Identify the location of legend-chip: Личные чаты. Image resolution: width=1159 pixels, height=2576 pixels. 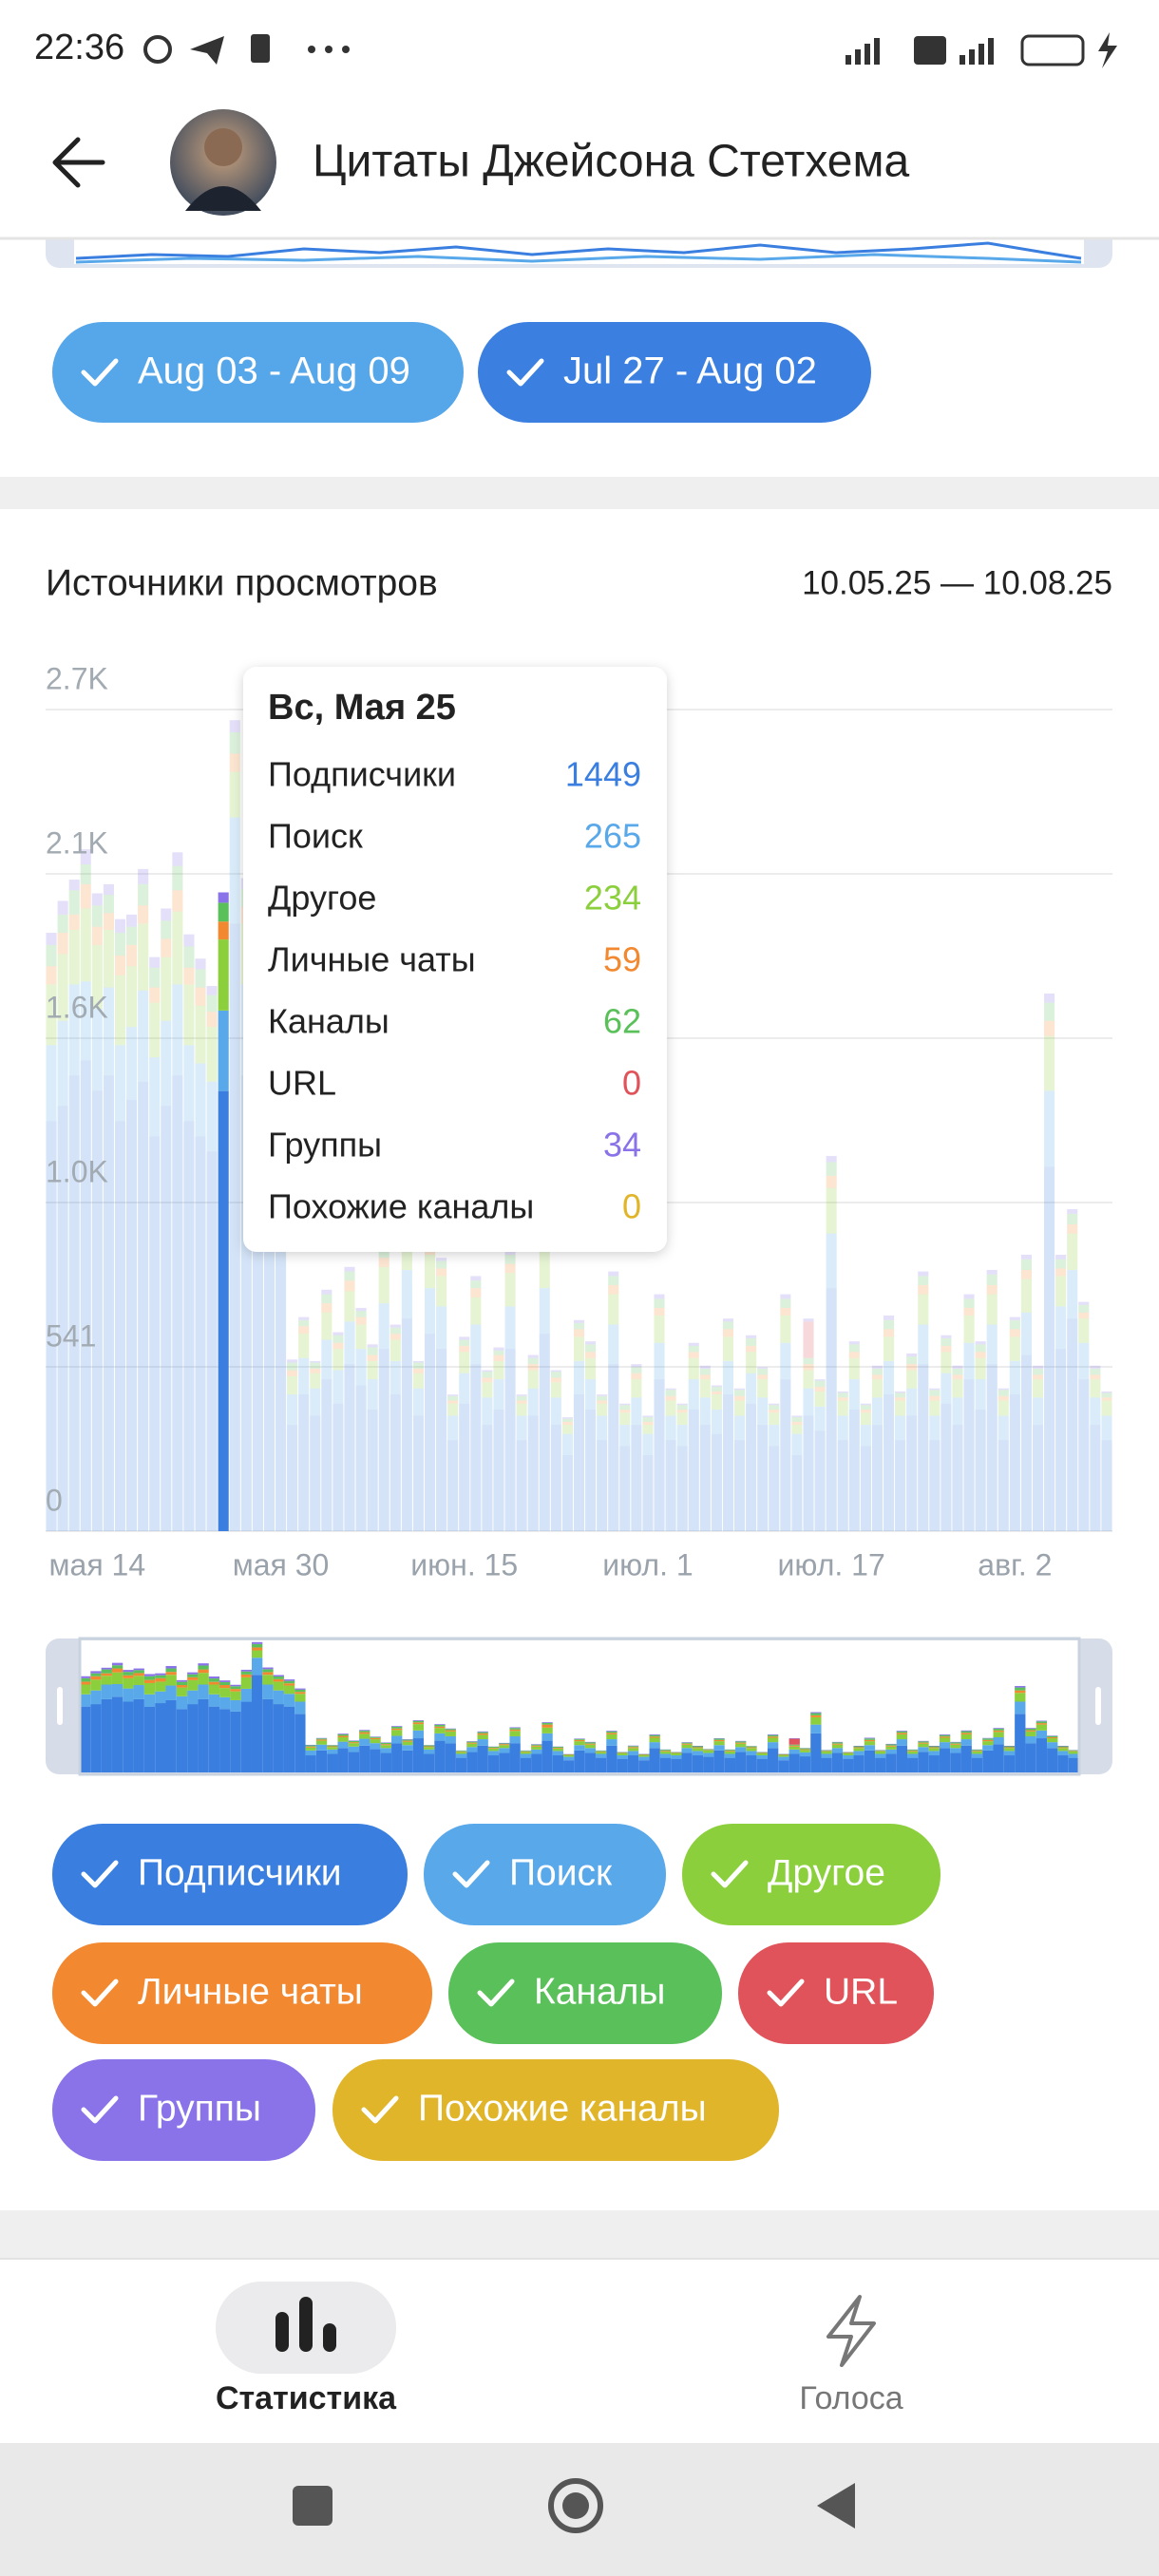
(242, 1993).